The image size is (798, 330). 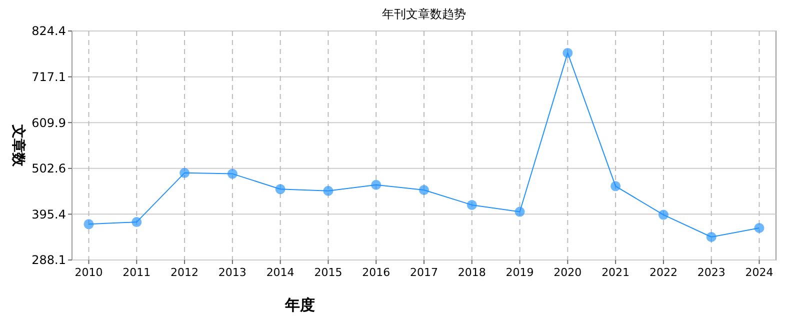 I want to click on y-tick-label: 824.4, so click(x=49, y=31).